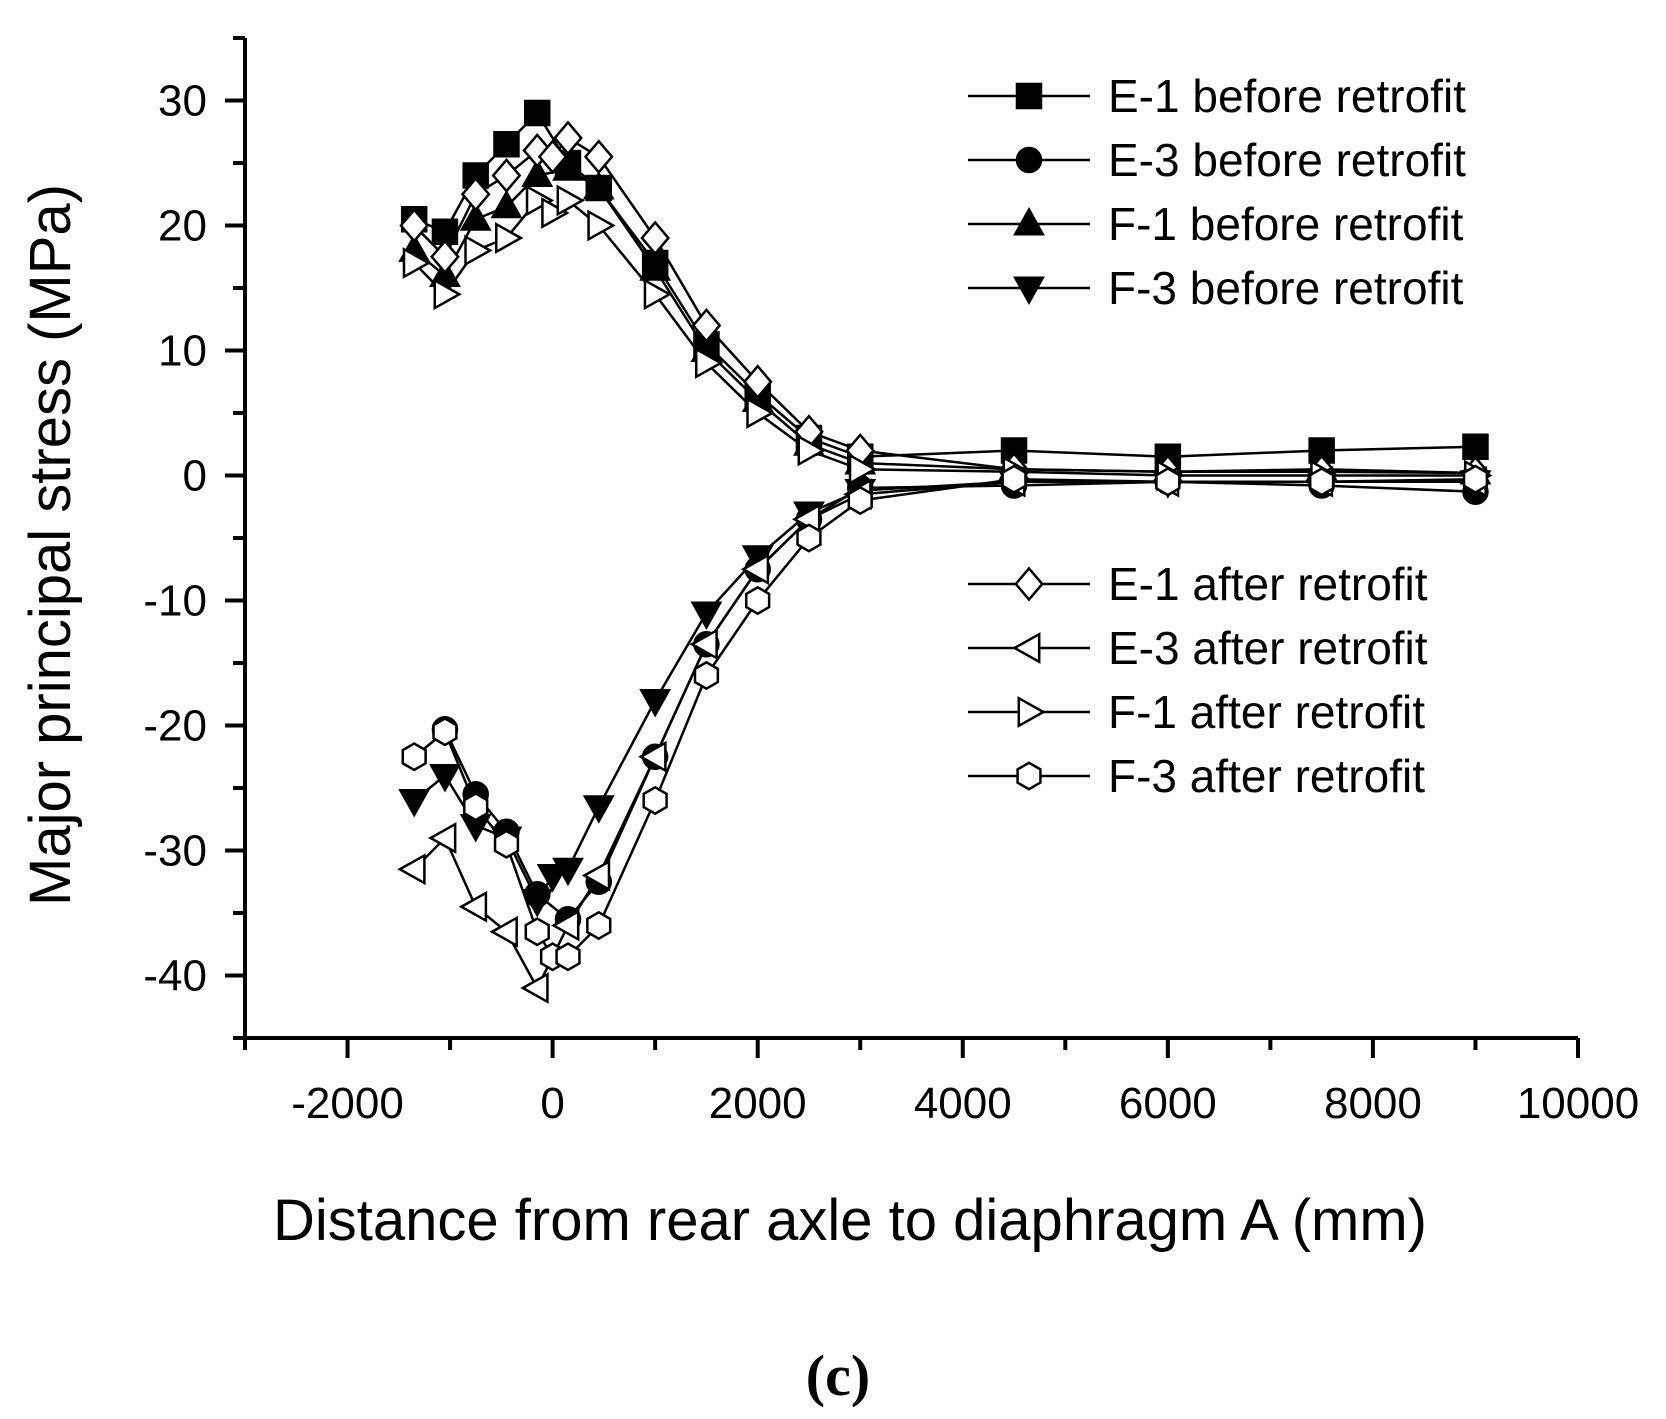 This screenshot has width=1666, height=1419. What do you see at coordinates (1287, 160) in the screenshot?
I see `legend-label: E-3 before retrofit` at bounding box center [1287, 160].